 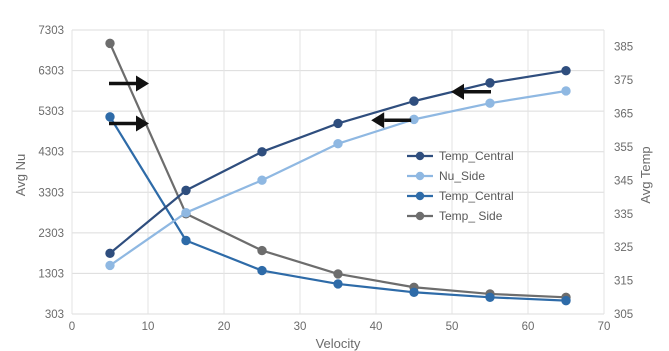 What do you see at coordinates (338, 343) in the screenshot?
I see `x-axis-title: Velocity` at bounding box center [338, 343].